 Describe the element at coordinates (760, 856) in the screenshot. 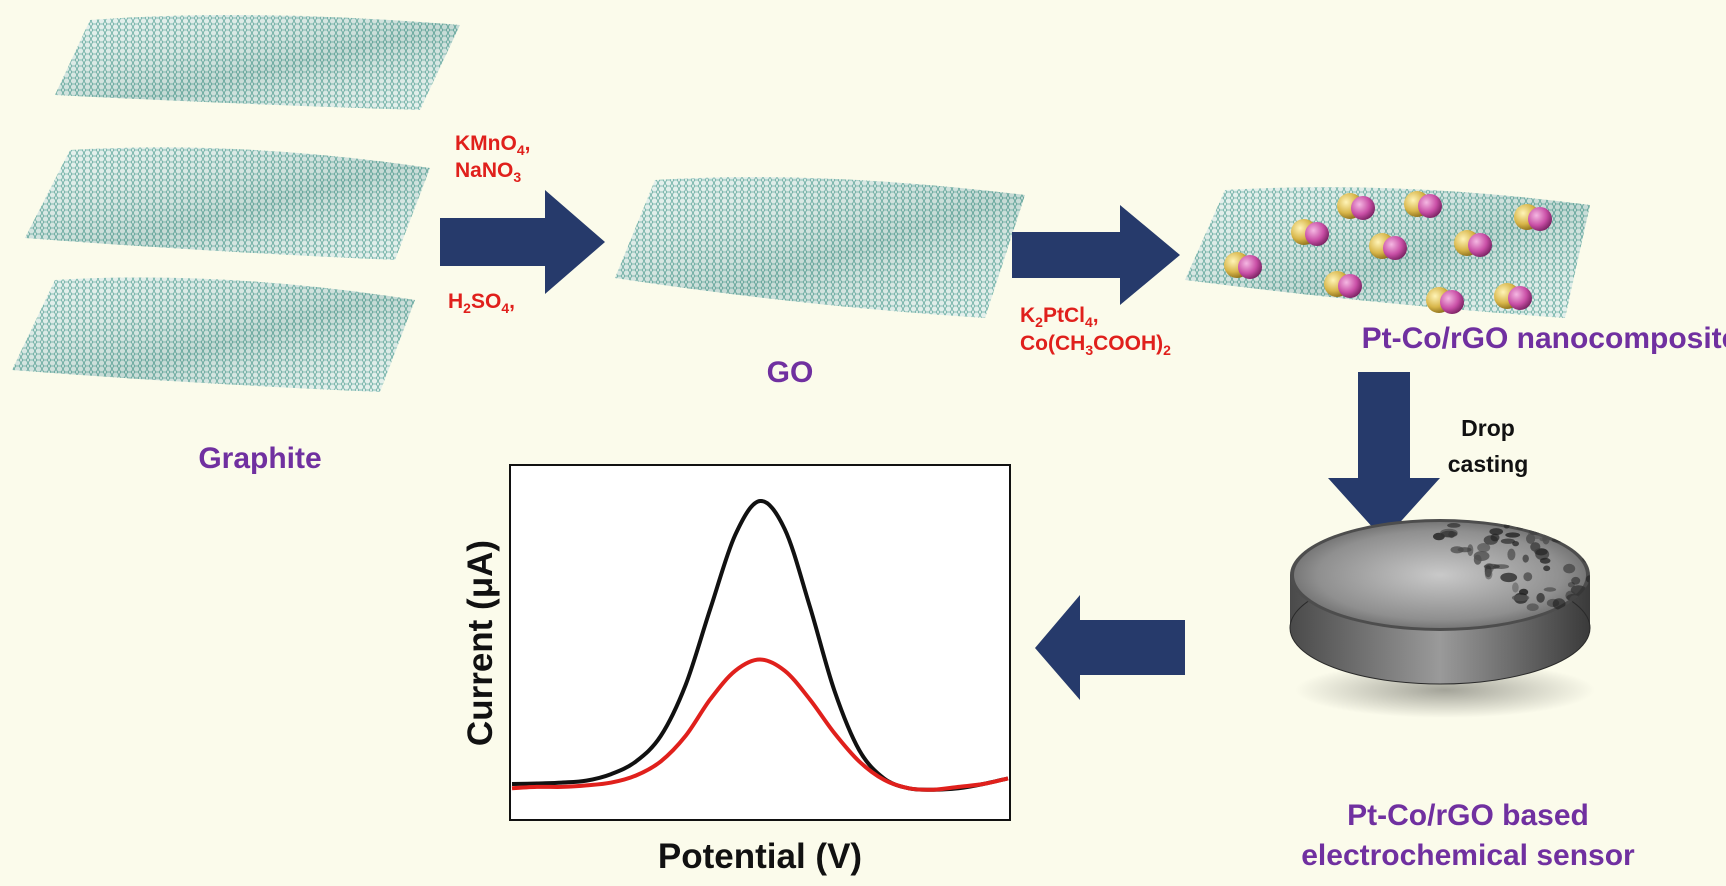

I see `chart-x-axis-label: Potential (V)` at that location.